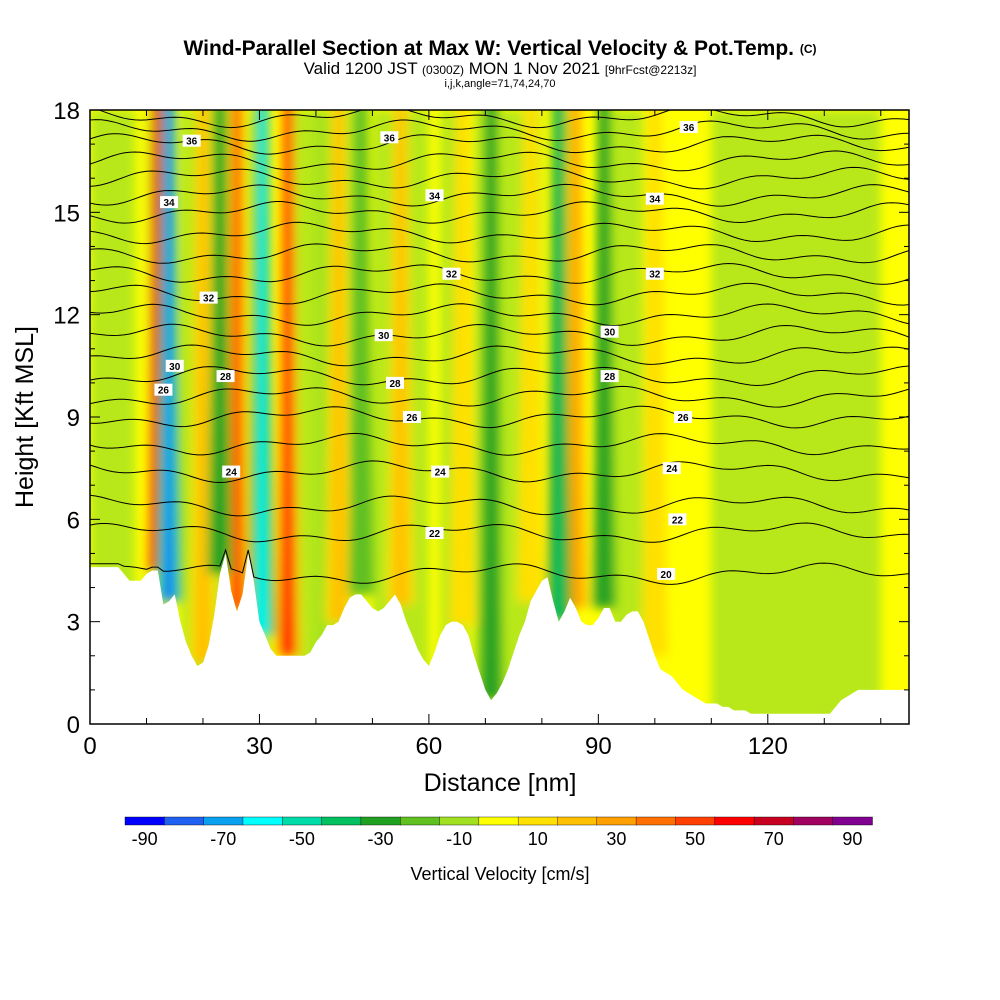  Describe the element at coordinates (852, 839) in the screenshot. I see `colorbar-tick-label: 90` at that location.